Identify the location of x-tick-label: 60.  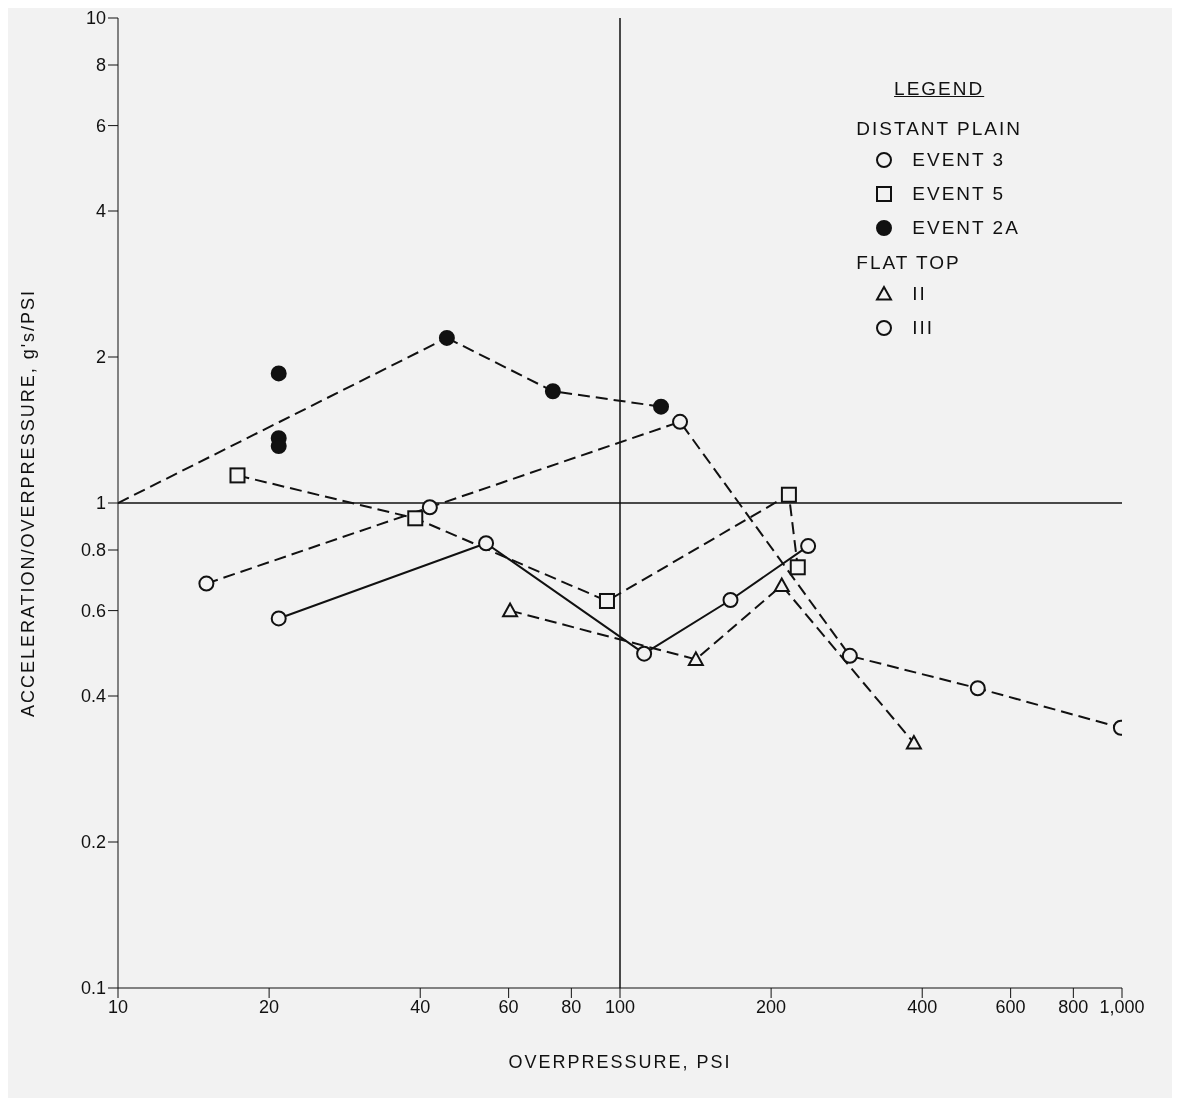
(508, 1006).